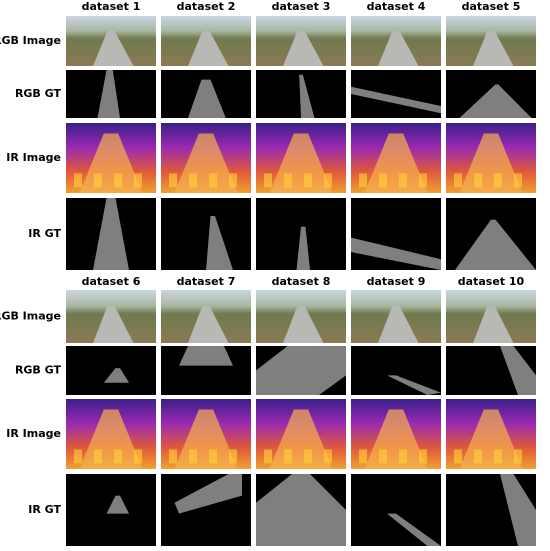 This screenshot has height=551, width=550. I want to click on column-header: dataset 9, so click(396, 281).